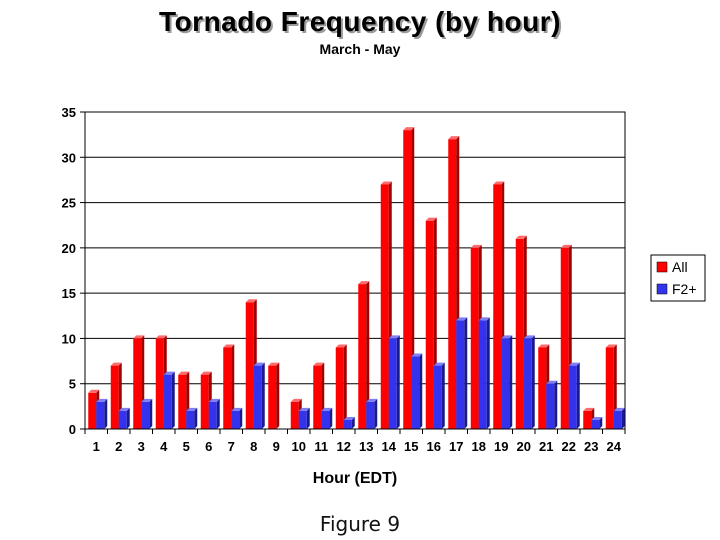  What do you see at coordinates (186, 446) in the screenshot?
I see `x-tick-label: 5` at bounding box center [186, 446].